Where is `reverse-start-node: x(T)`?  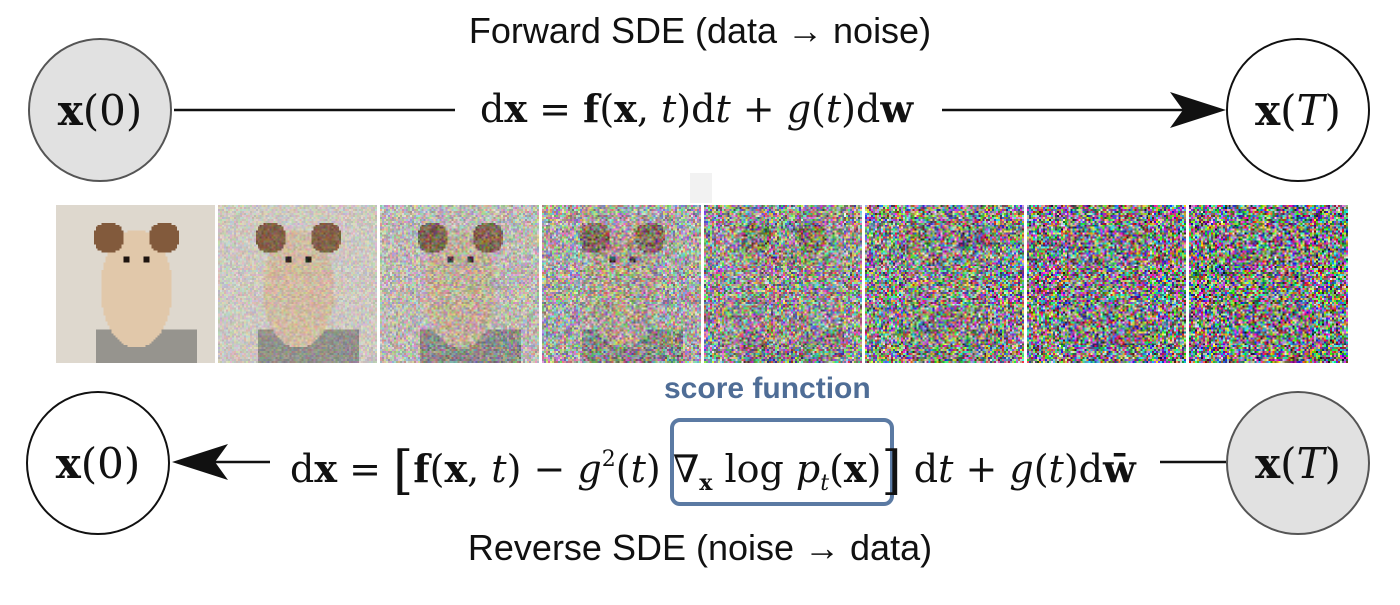
reverse-start-node: x(T) is located at coordinates (1298, 463).